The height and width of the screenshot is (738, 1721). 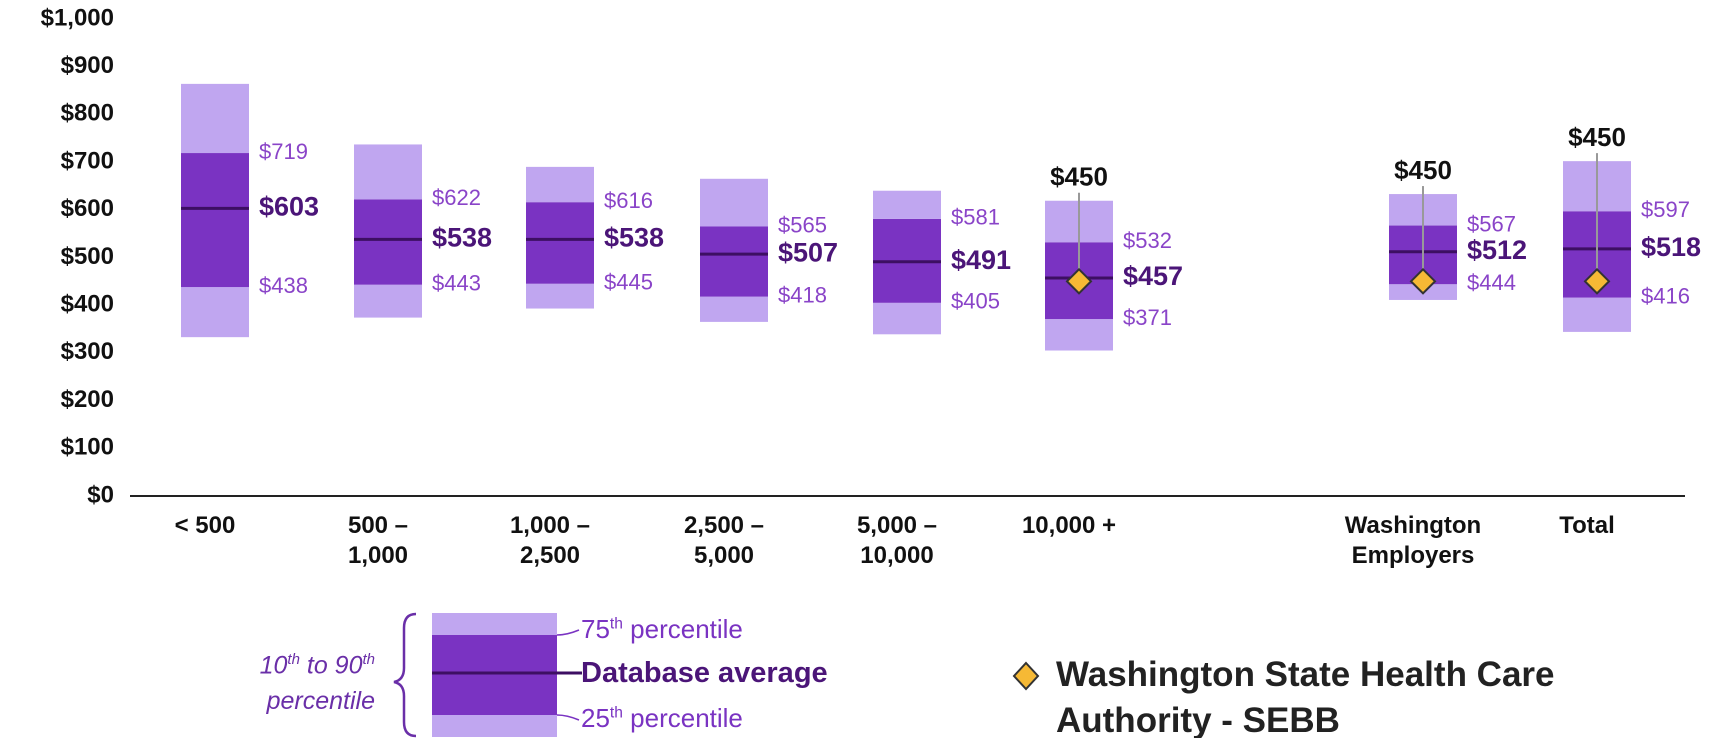 I want to click on p75-label: $532, so click(x=1147, y=240).